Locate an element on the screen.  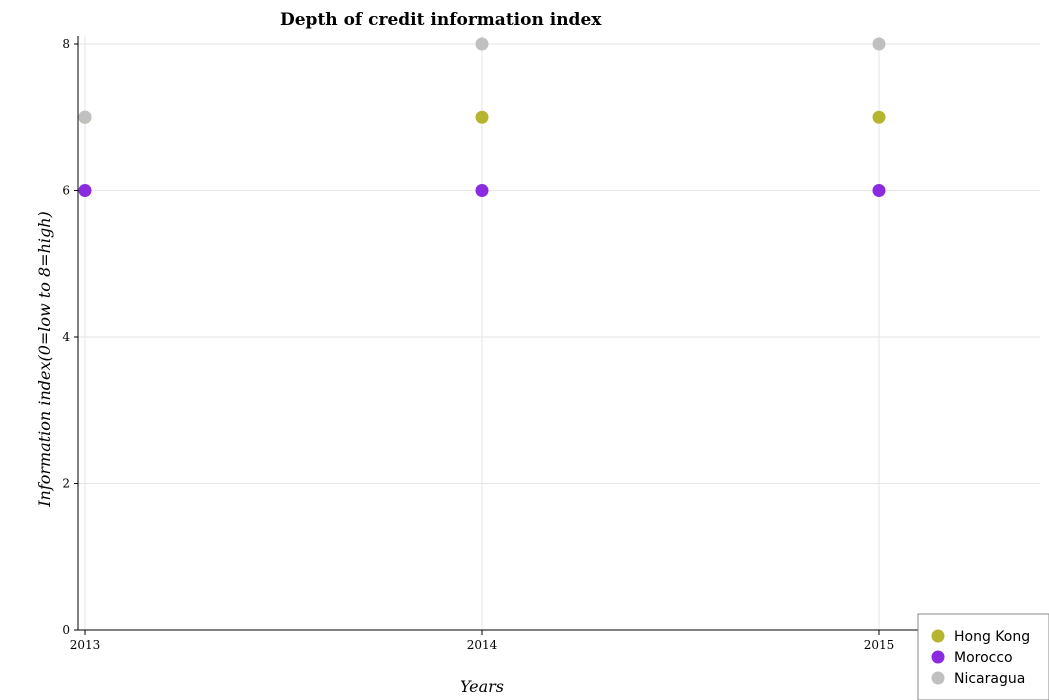
y-tick-label: 6 is located at coordinates (66, 191).